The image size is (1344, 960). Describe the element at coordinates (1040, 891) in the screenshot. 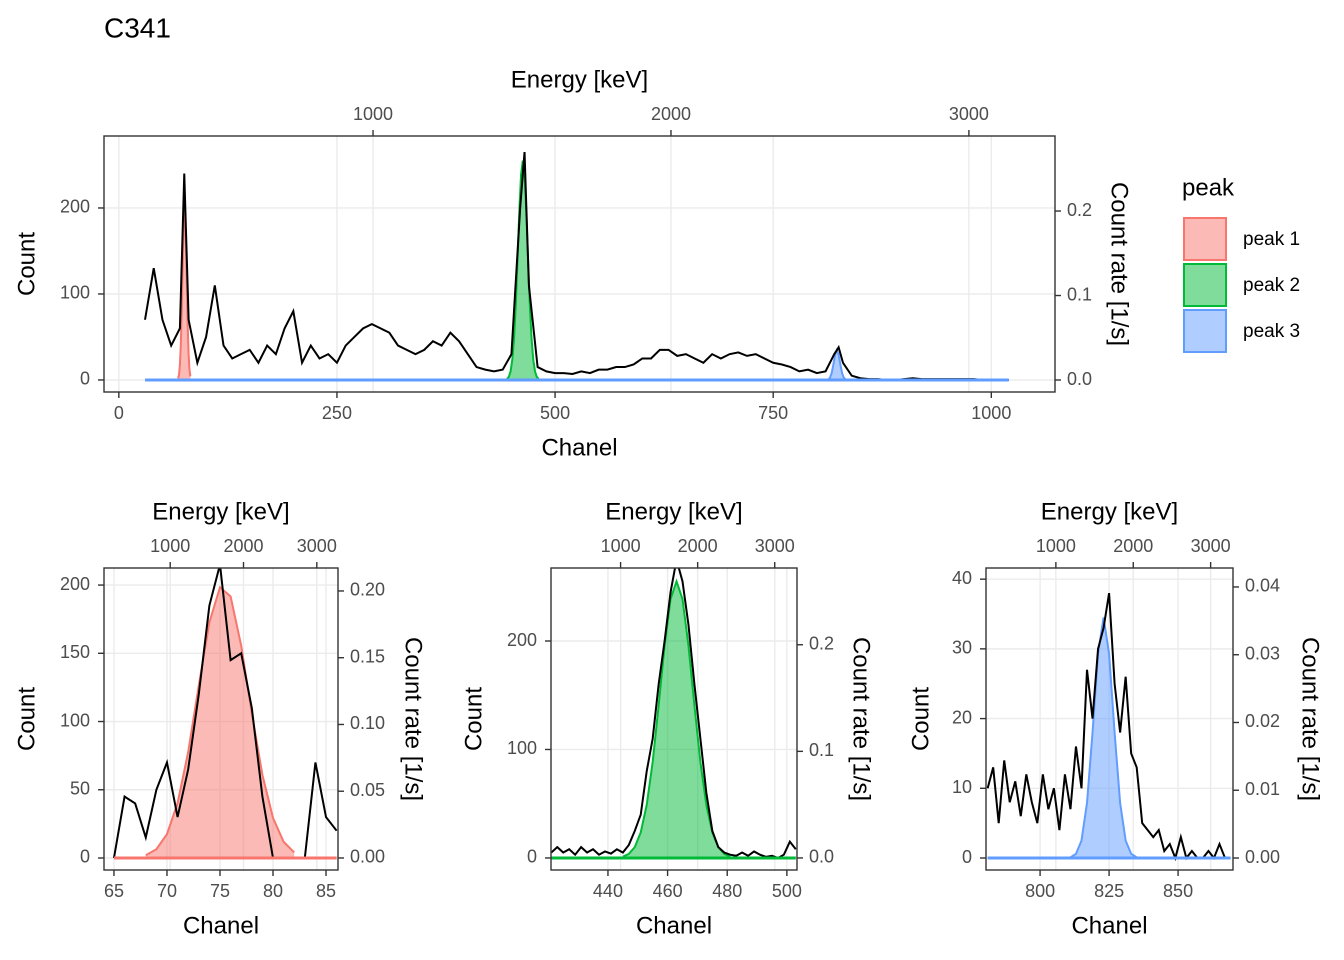

I see `x-tick-label: 800` at that location.